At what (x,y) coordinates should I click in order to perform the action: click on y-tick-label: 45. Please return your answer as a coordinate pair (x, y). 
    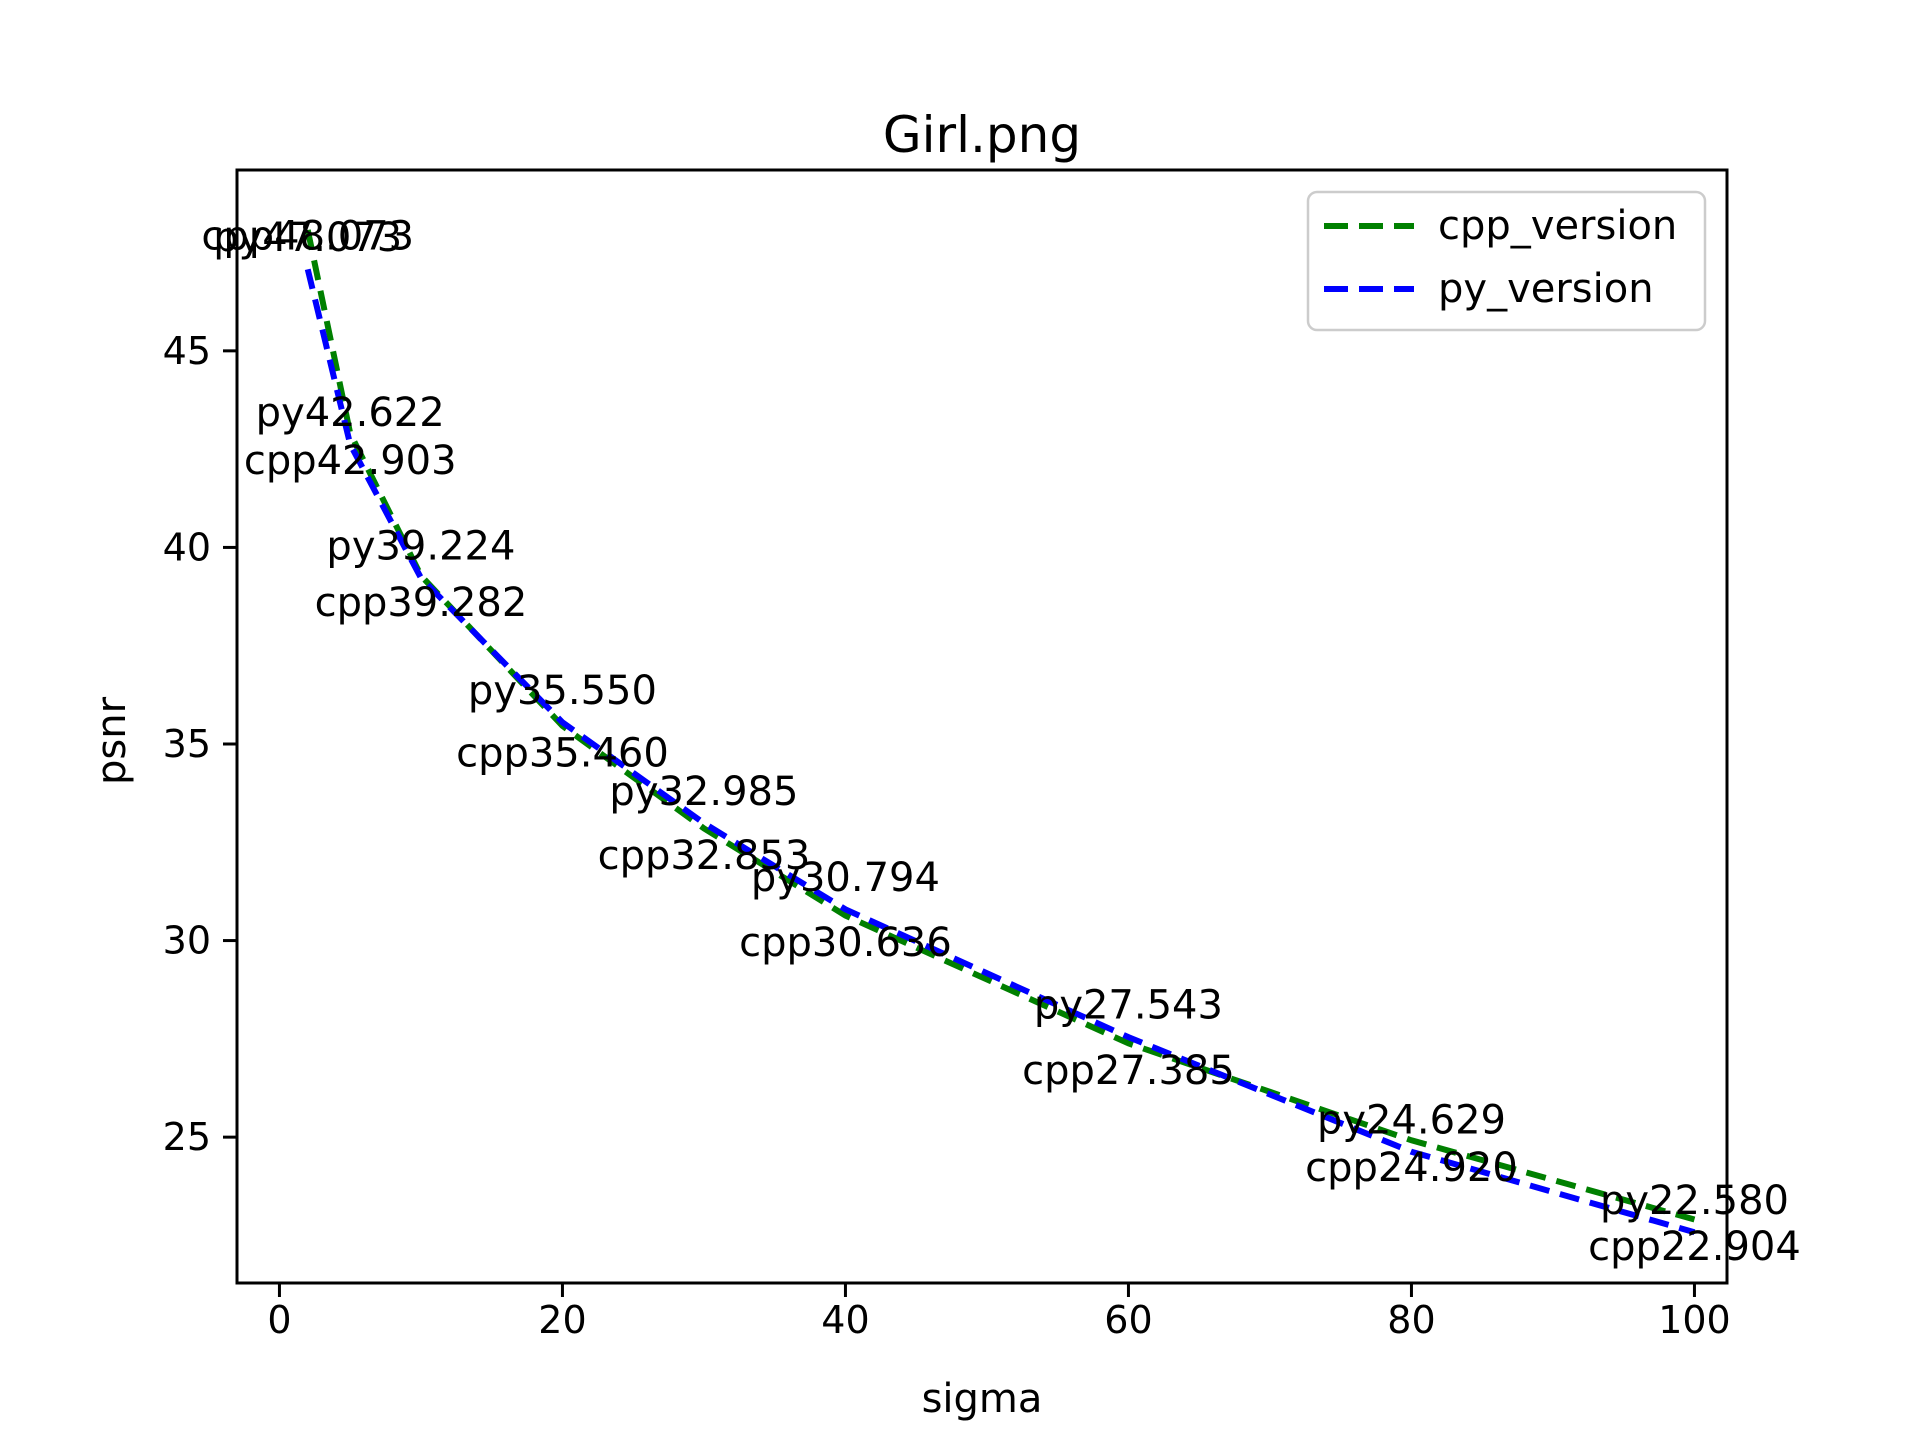
    Looking at the image, I should click on (187, 351).